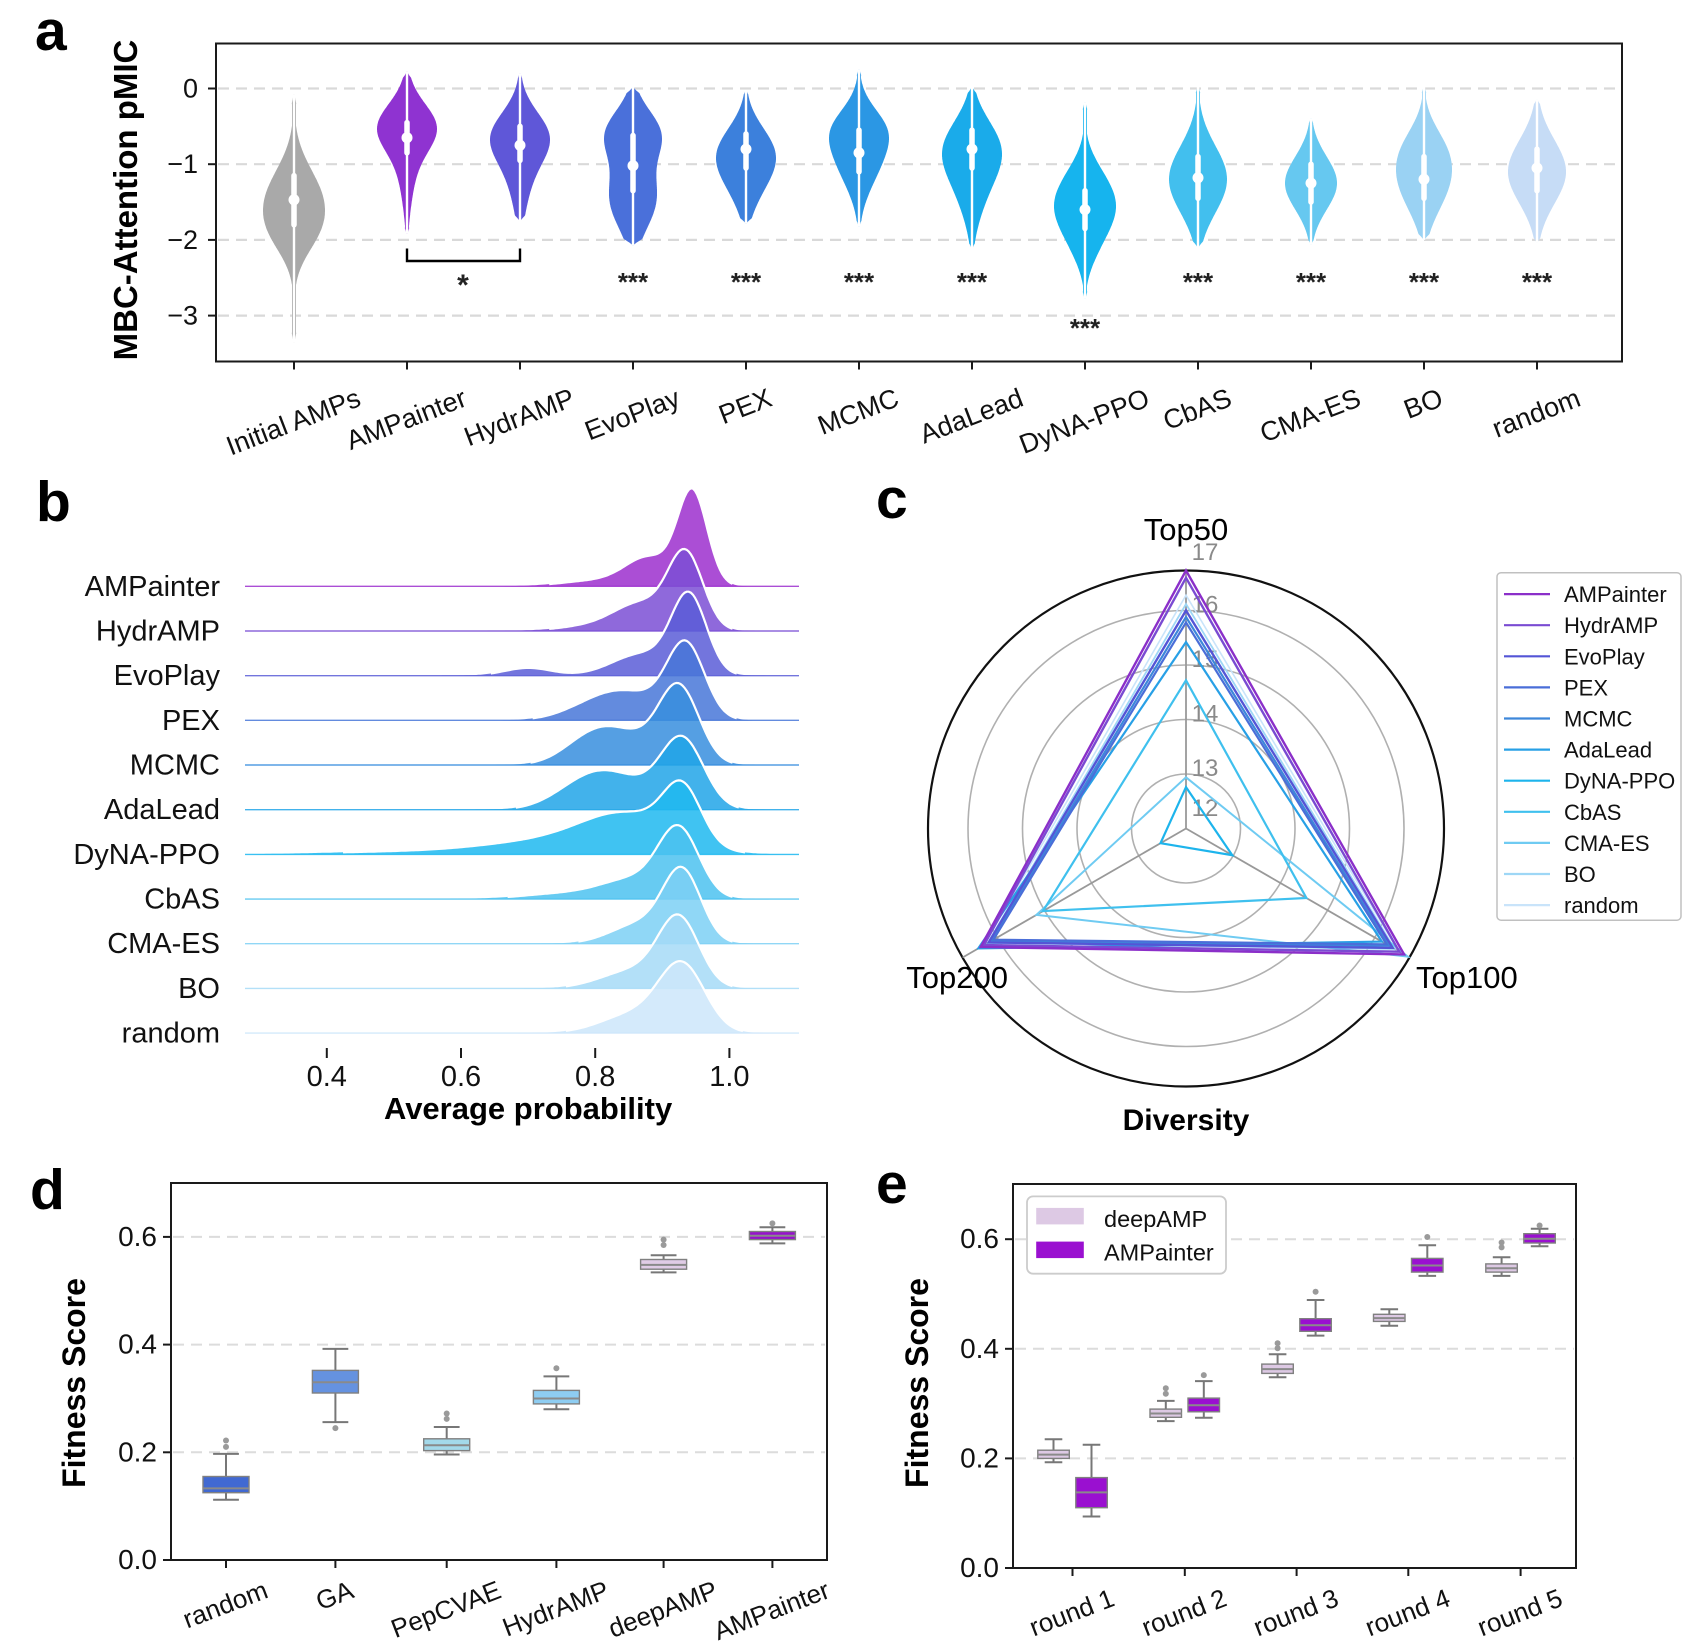 The image size is (1704, 1650). I want to click on svg-text: d, so click(47, 1190).